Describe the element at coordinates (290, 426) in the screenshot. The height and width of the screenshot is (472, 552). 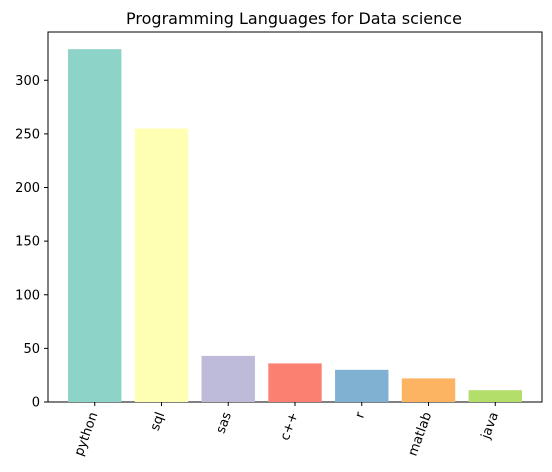
I see `category-label: c++` at that location.